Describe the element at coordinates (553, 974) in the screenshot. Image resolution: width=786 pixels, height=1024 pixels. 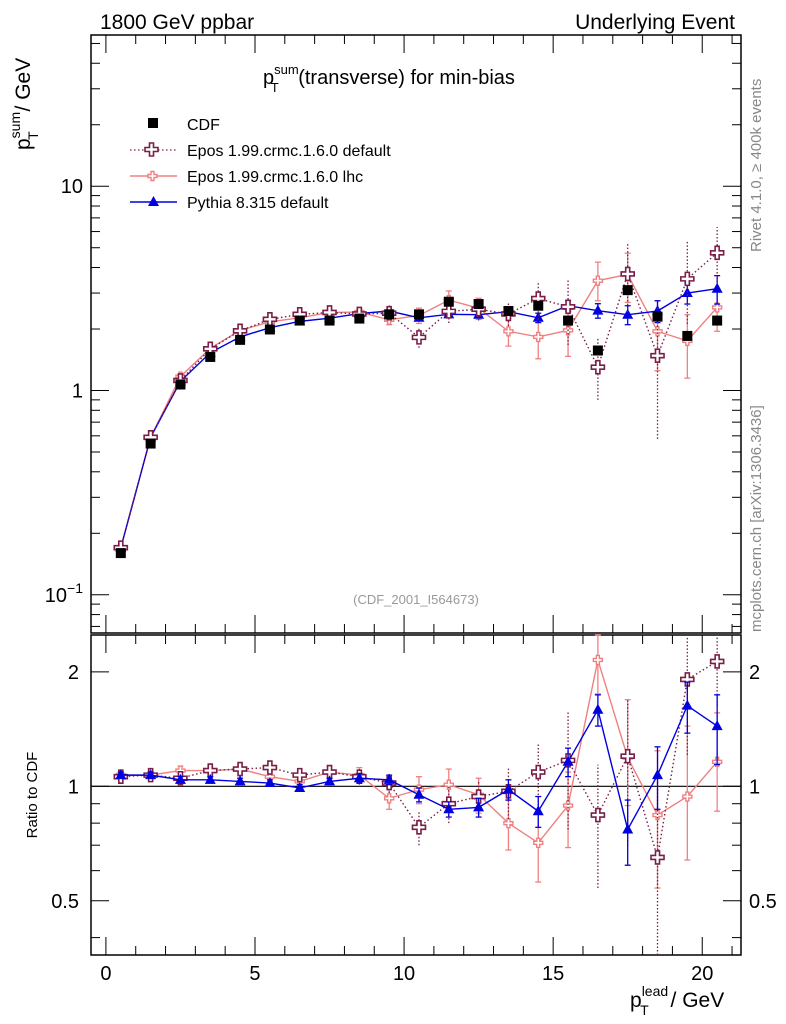
I see `xtick-label: 15` at that location.